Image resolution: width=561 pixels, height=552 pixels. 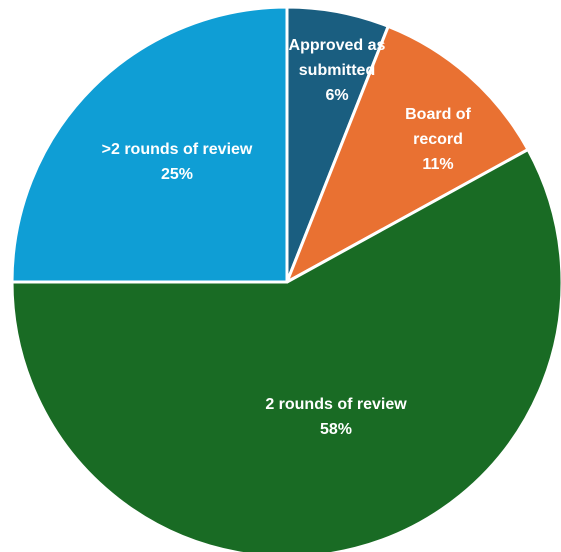 I want to click on category-label: 2 rounds of review, so click(x=336, y=404).